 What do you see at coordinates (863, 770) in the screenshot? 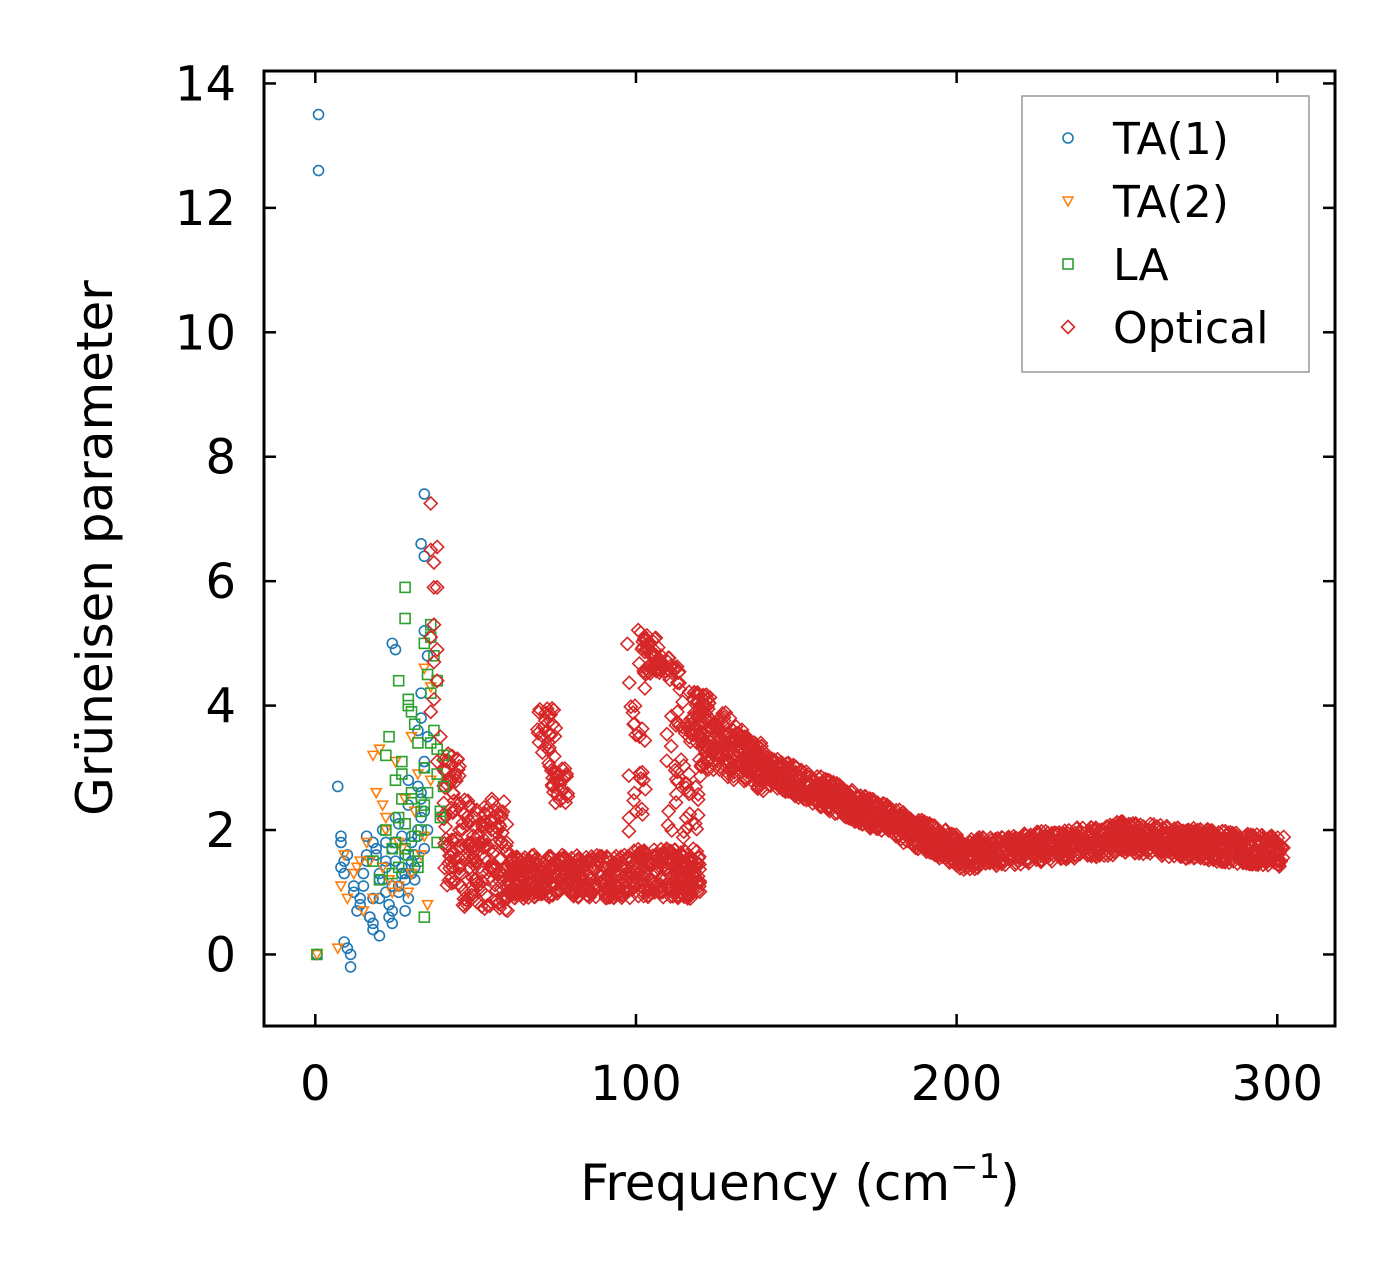
I see `optical-series-dense-band` at bounding box center [863, 770].